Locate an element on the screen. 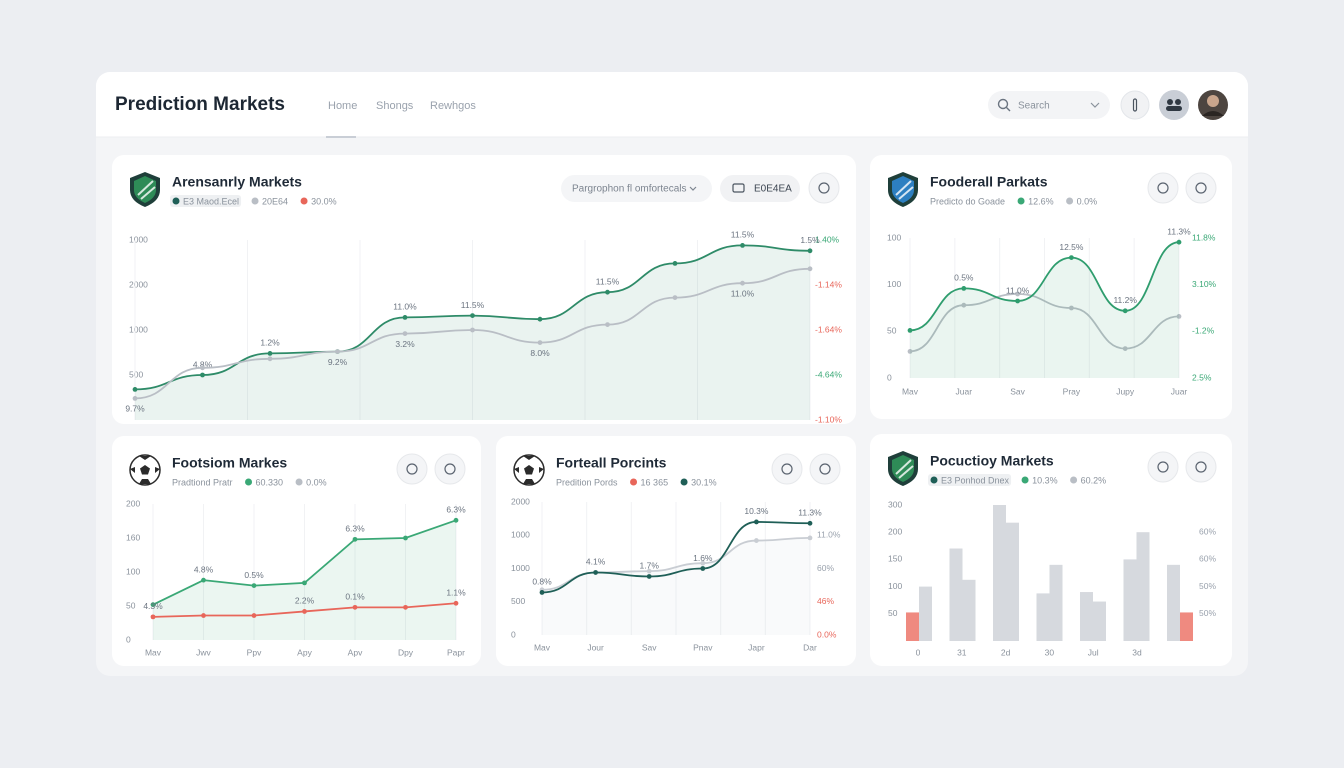 The height and width of the screenshot is (768, 1344). nav-link: Rewhgos is located at coordinates (453, 106).